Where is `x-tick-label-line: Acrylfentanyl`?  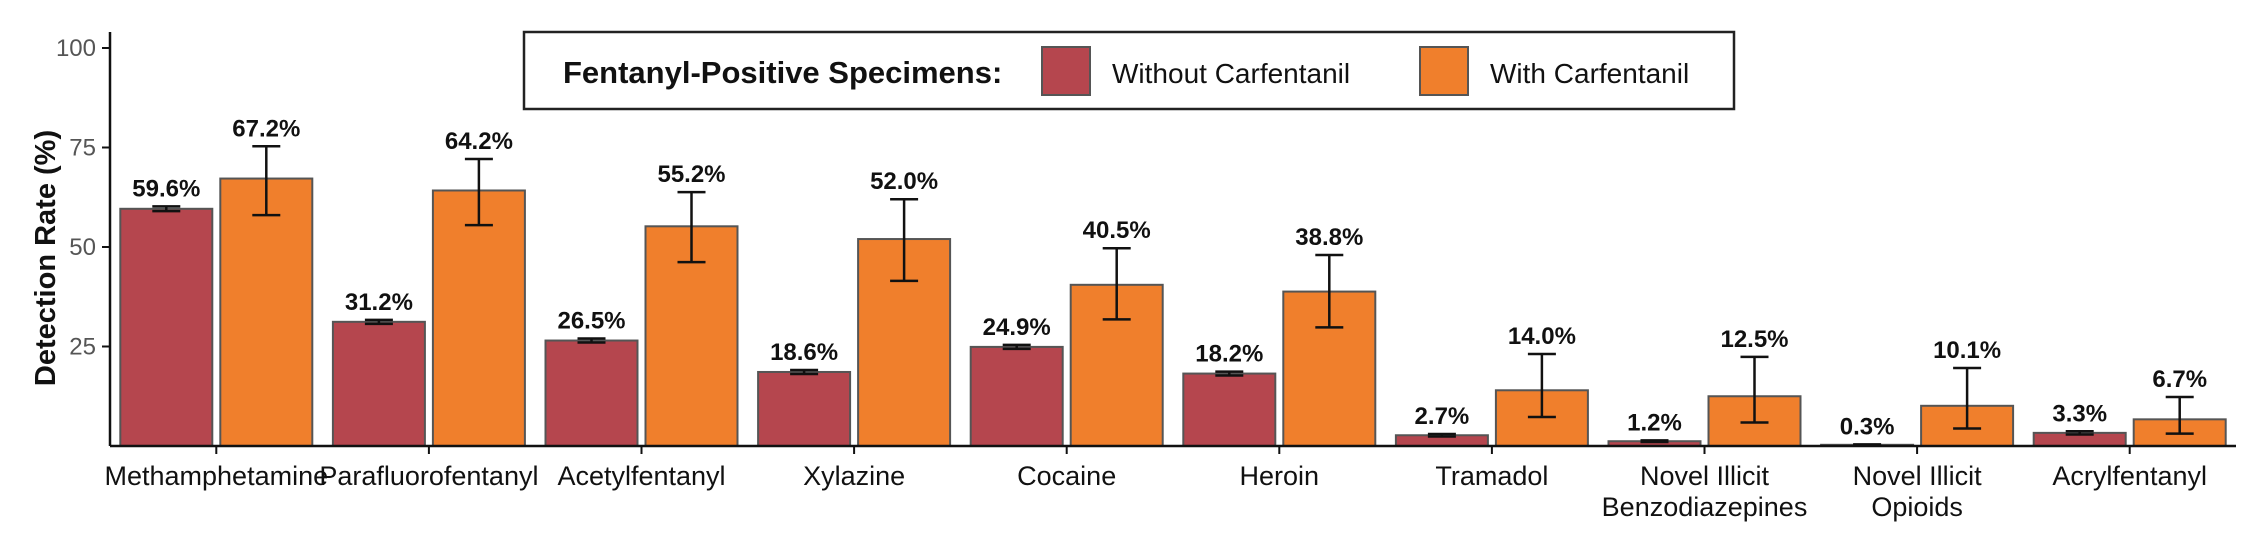 x-tick-label-line: Acrylfentanyl is located at coordinates (2129, 476).